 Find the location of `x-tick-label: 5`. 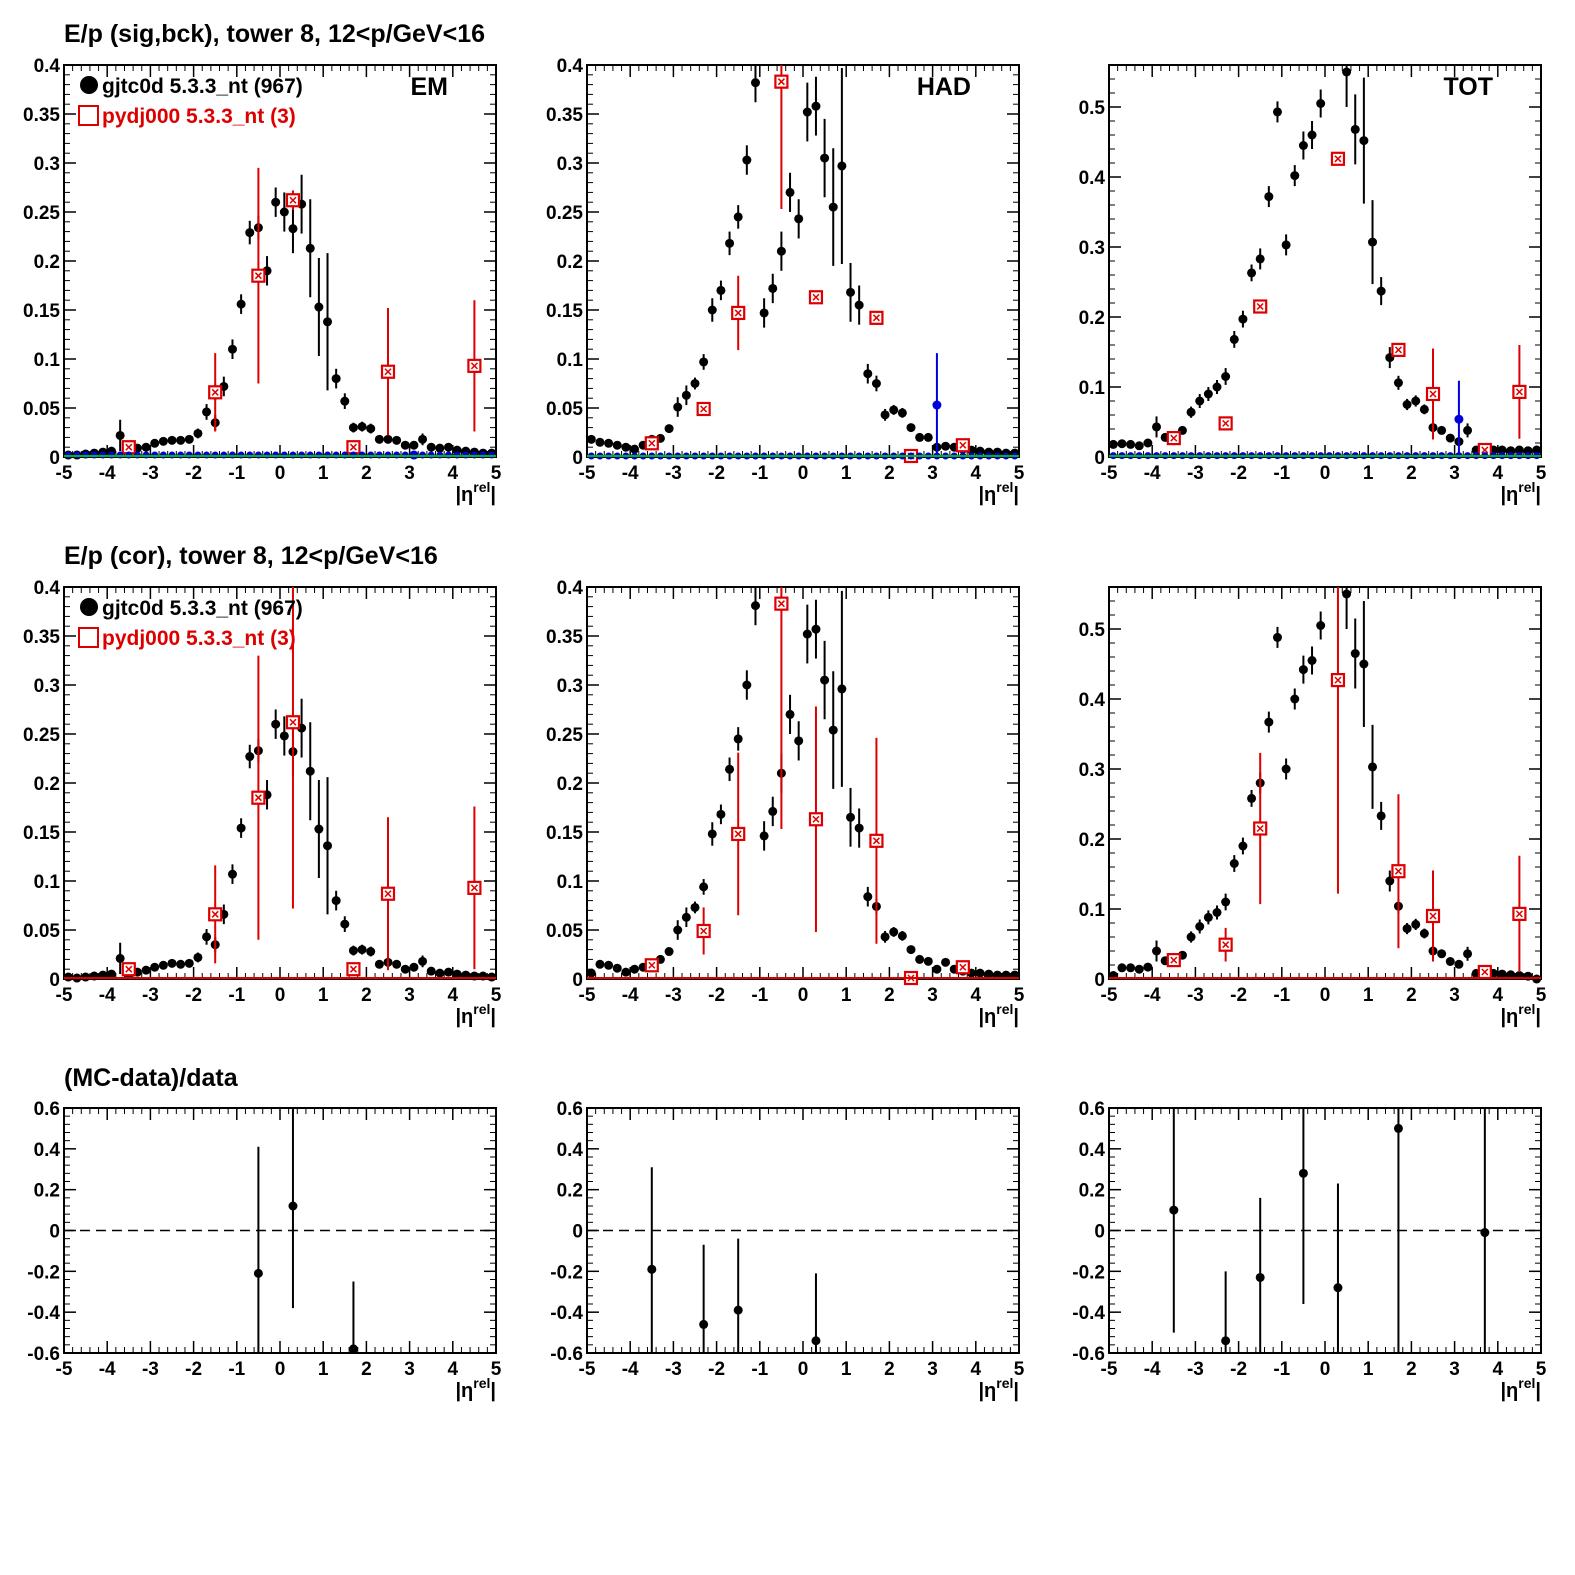

x-tick-label: 5 is located at coordinates (496, 473).